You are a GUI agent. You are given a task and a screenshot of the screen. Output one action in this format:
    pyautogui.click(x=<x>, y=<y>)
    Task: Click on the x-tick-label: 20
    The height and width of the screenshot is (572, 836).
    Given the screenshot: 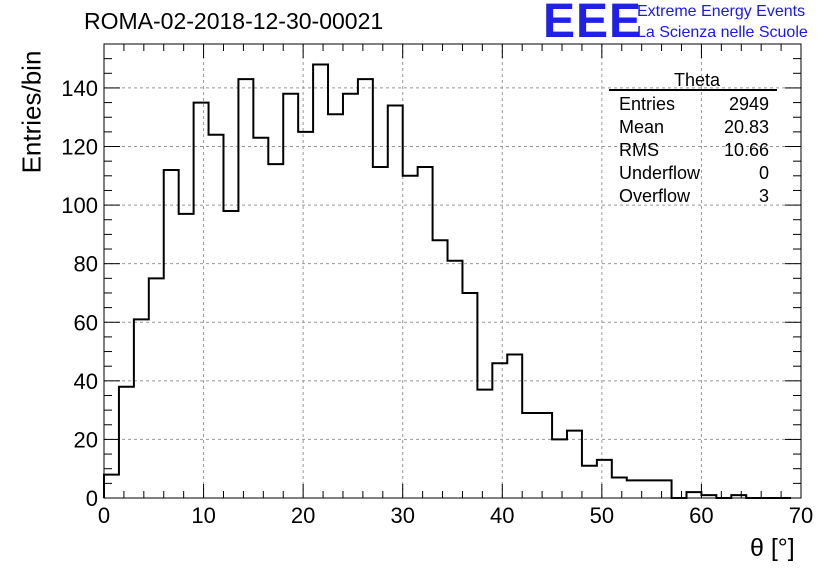 What is the action you would take?
    pyautogui.click(x=303, y=515)
    